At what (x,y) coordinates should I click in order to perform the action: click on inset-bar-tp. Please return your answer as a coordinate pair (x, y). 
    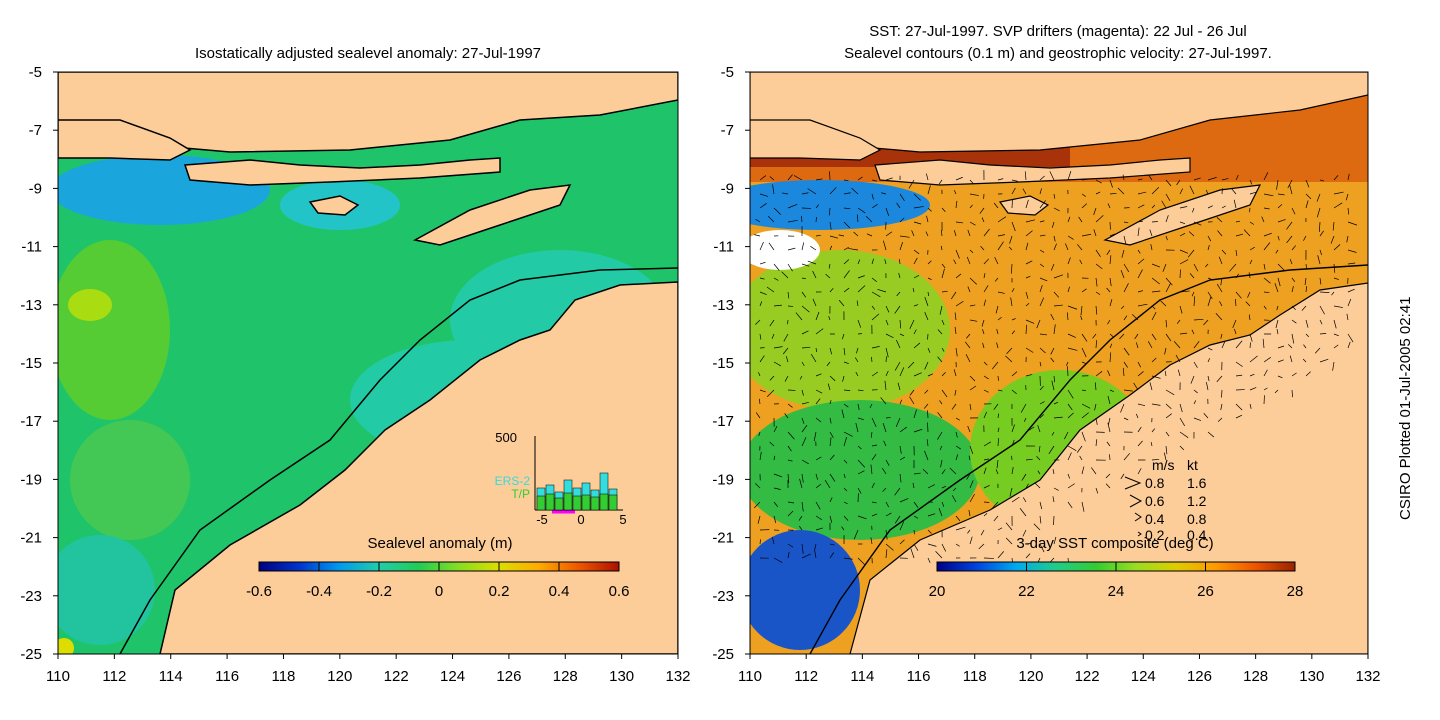
    Looking at the image, I should click on (559, 504).